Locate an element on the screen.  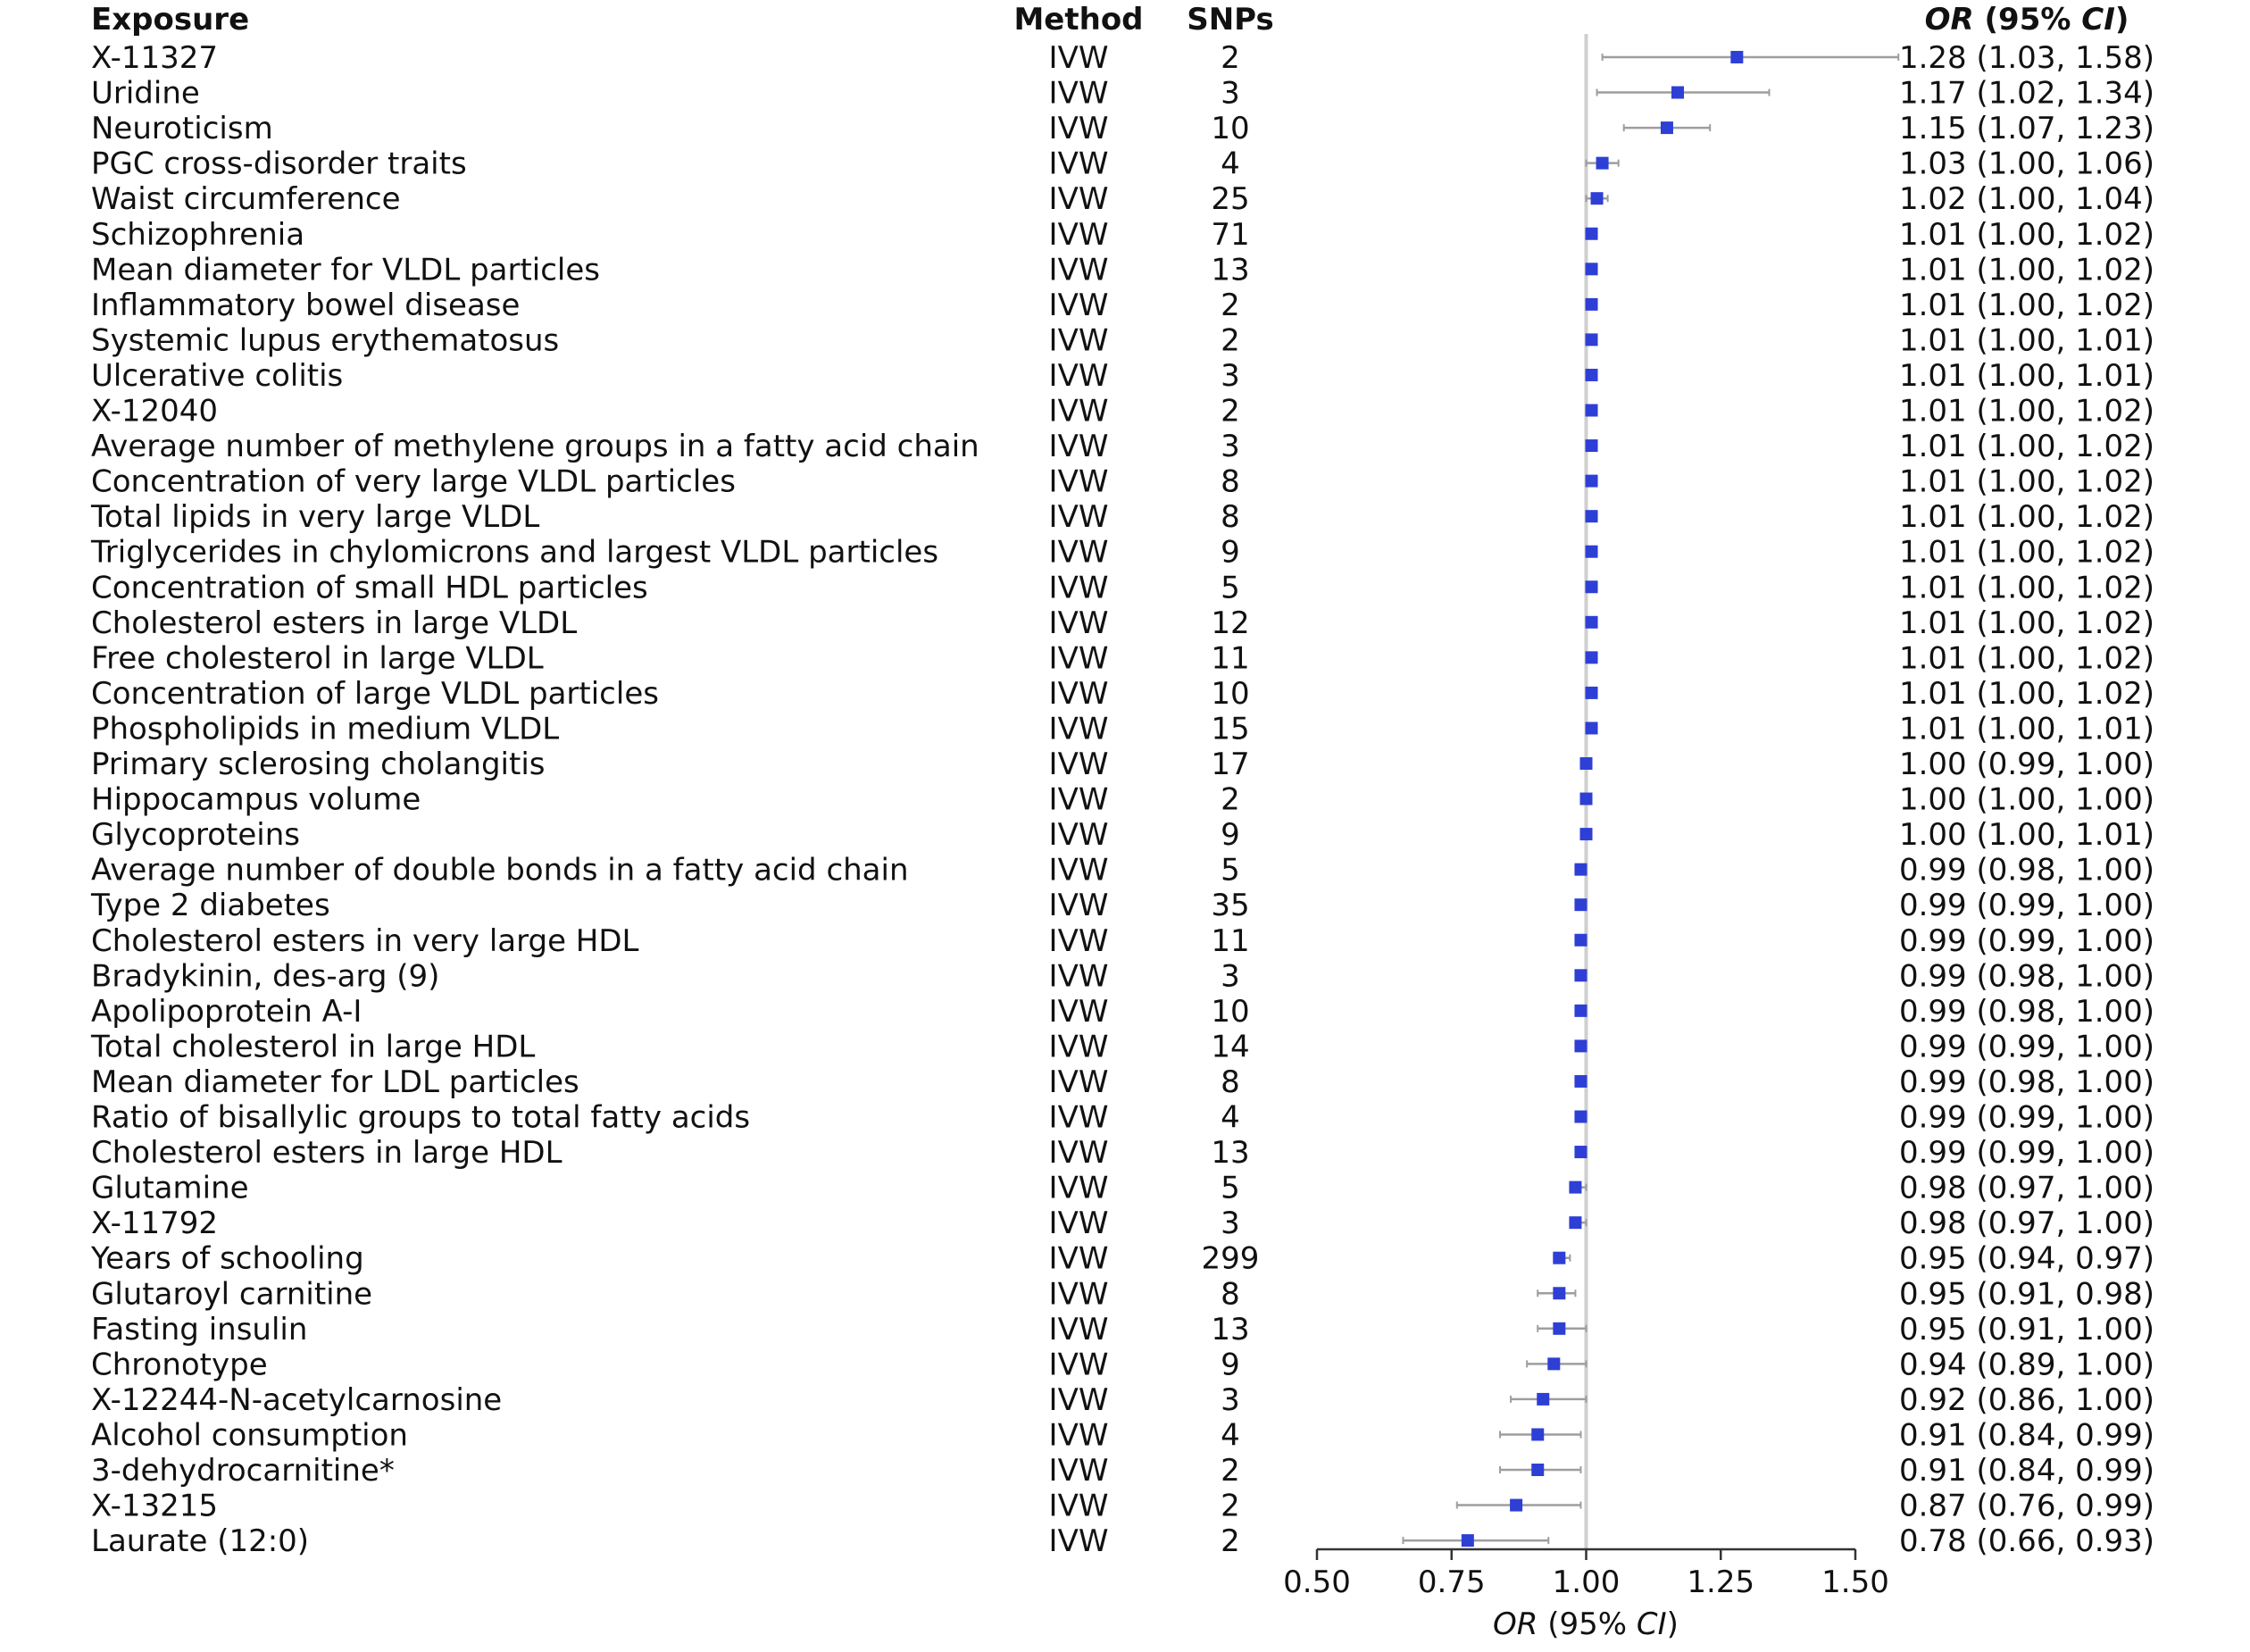
exposure-label: Cholesterol esters in very large HDL is located at coordinates (365, 941).